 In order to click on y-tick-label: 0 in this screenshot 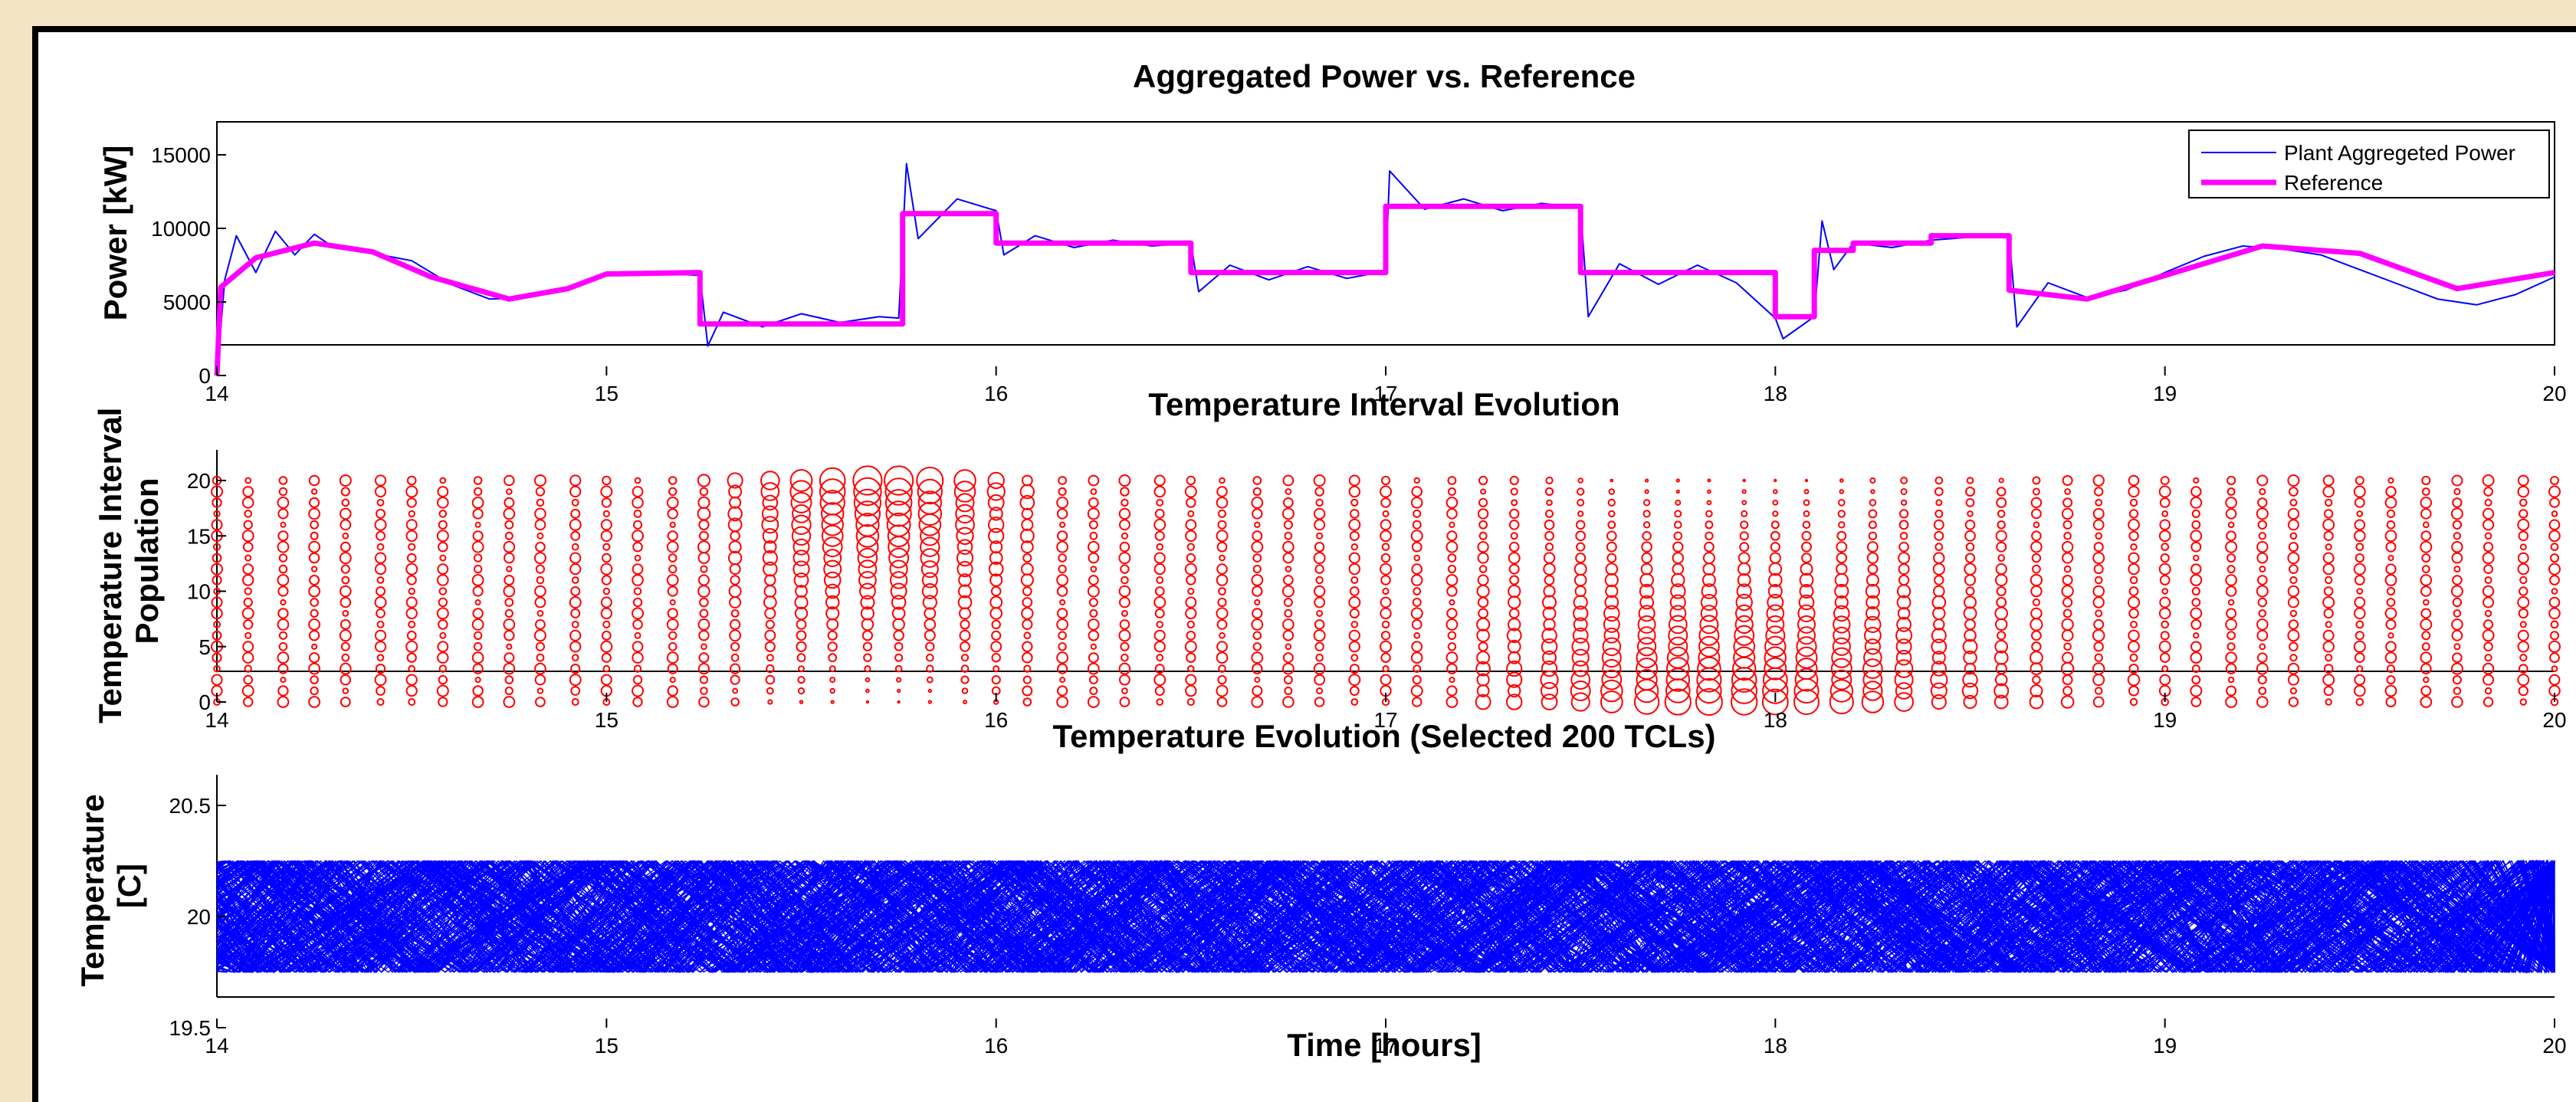, I will do `click(205, 702)`.